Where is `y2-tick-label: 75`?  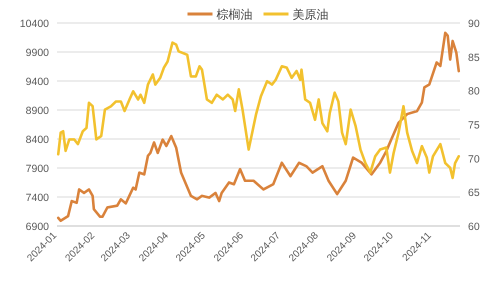
y2-tick-label: 75 is located at coordinates (474, 126).